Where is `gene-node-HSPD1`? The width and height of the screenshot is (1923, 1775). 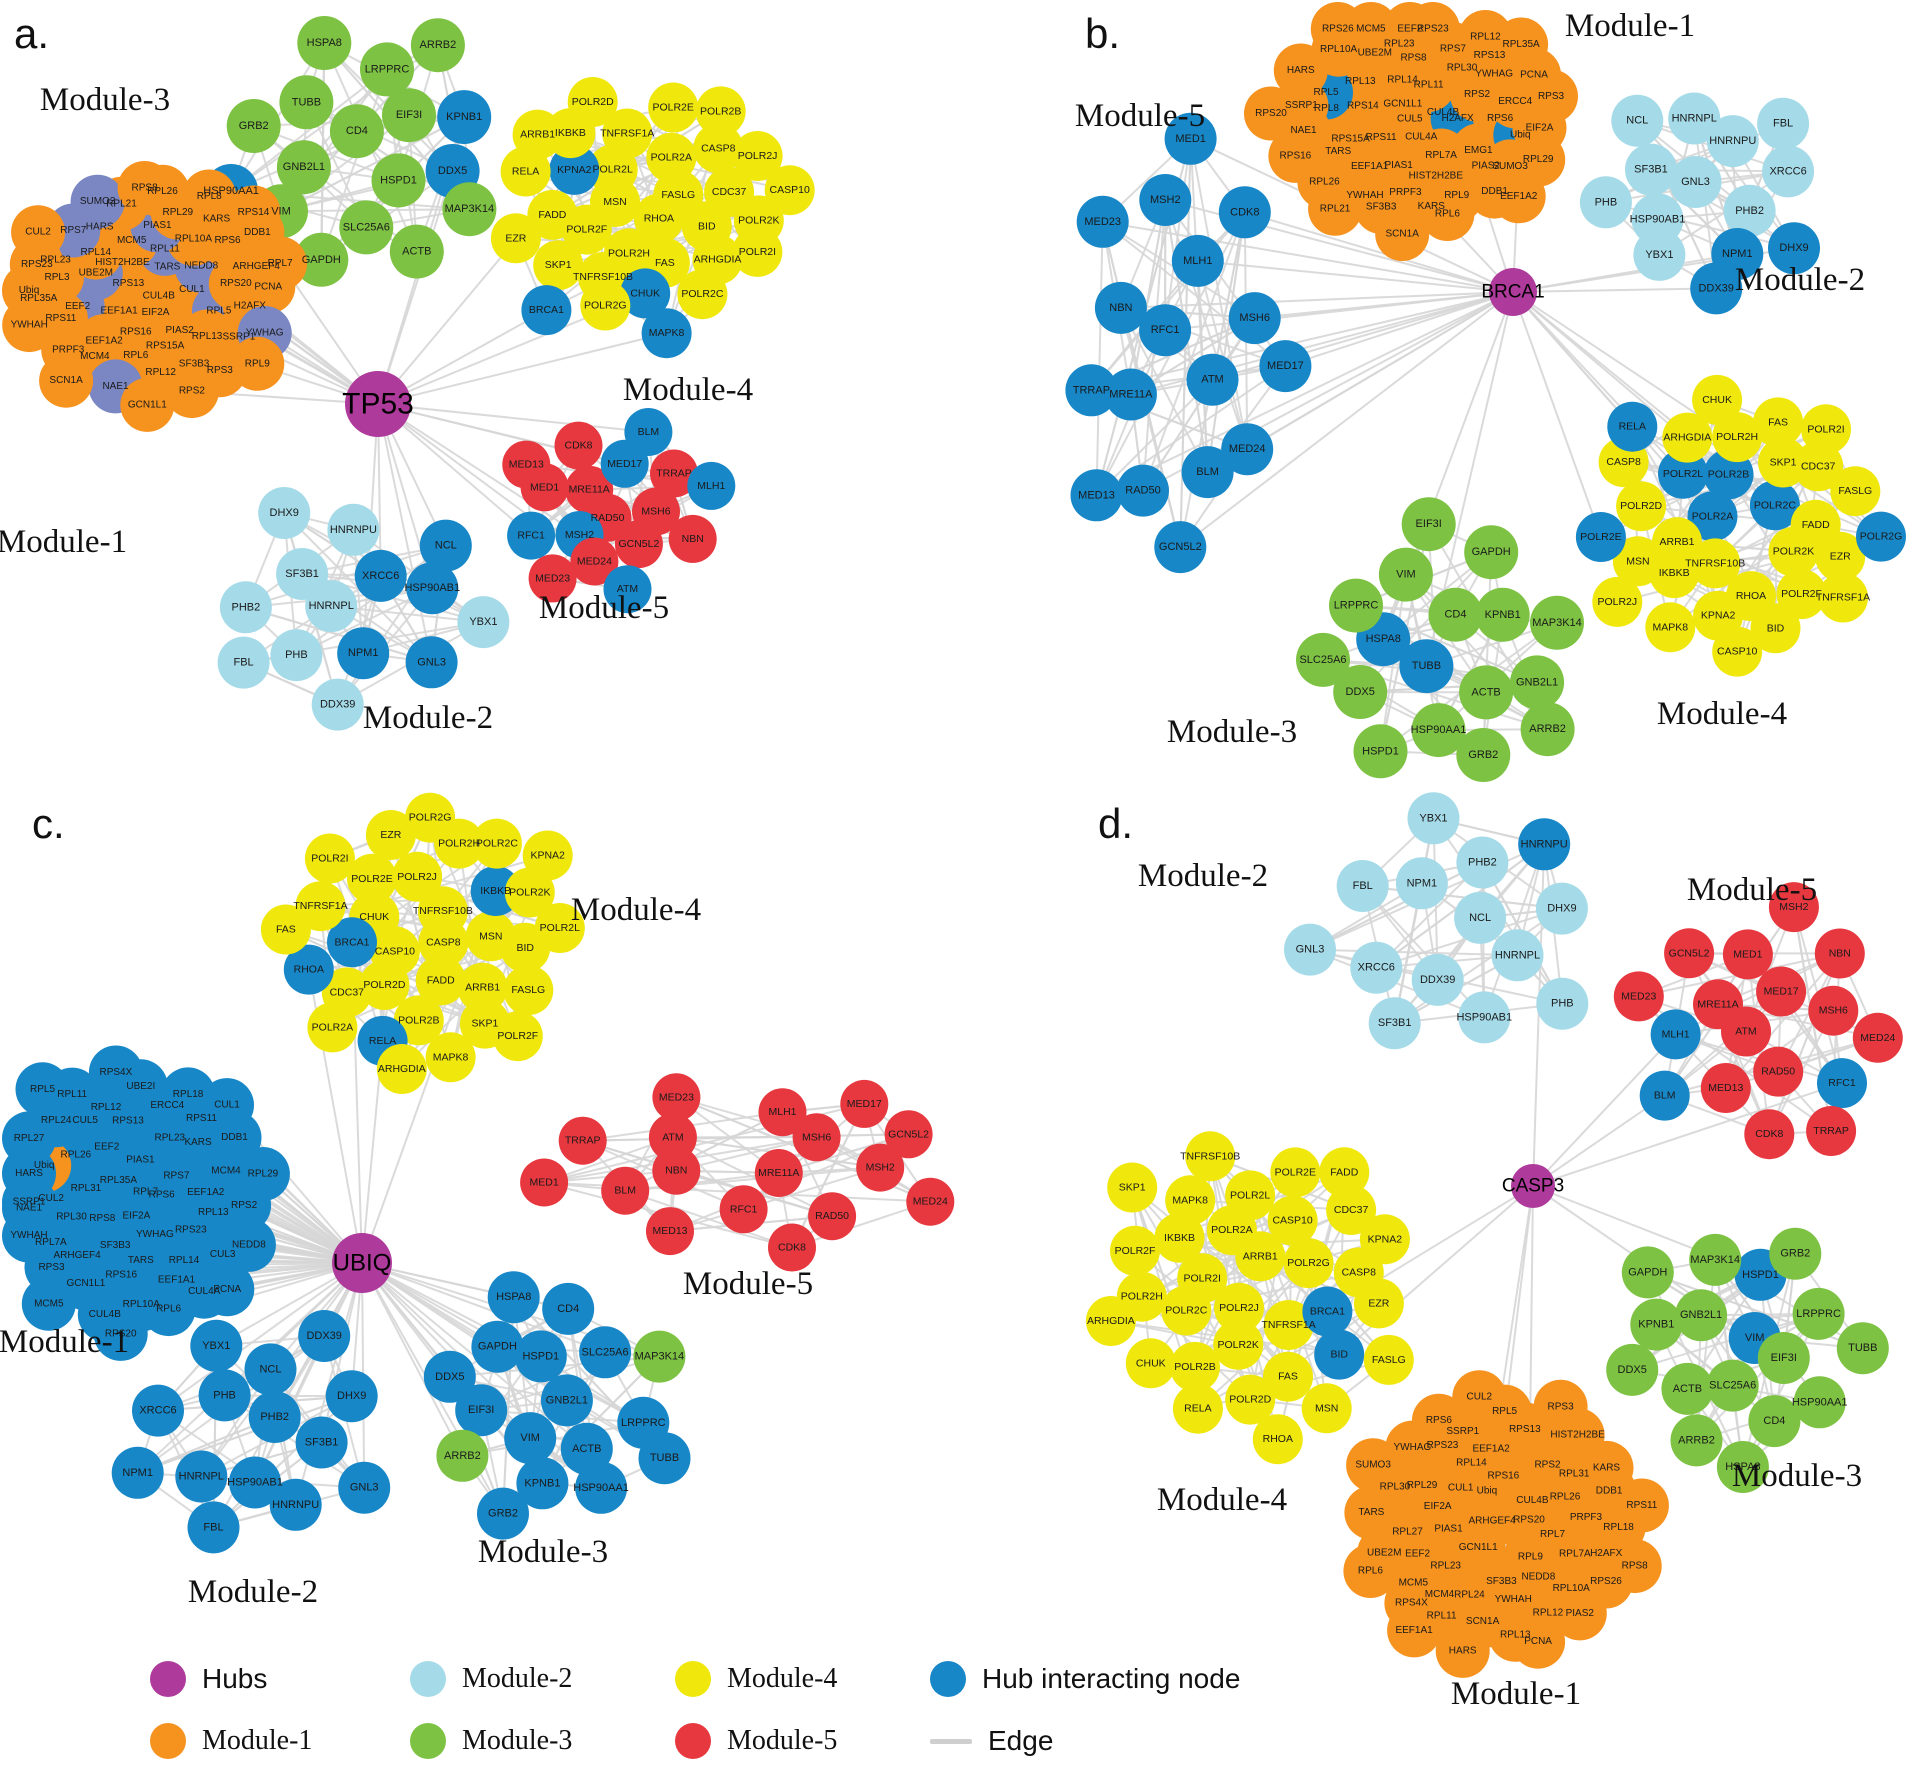
gene-node-HSPD1 is located at coordinates (1380, 751).